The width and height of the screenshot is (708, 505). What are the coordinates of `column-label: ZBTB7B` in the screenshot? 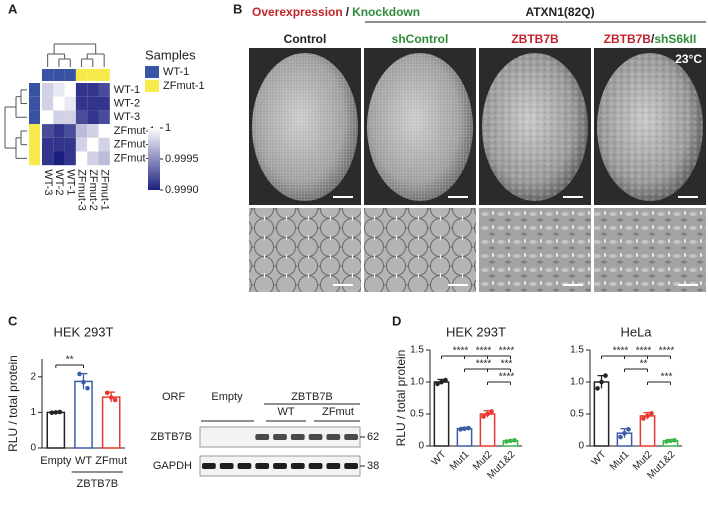 It's located at (535, 39).